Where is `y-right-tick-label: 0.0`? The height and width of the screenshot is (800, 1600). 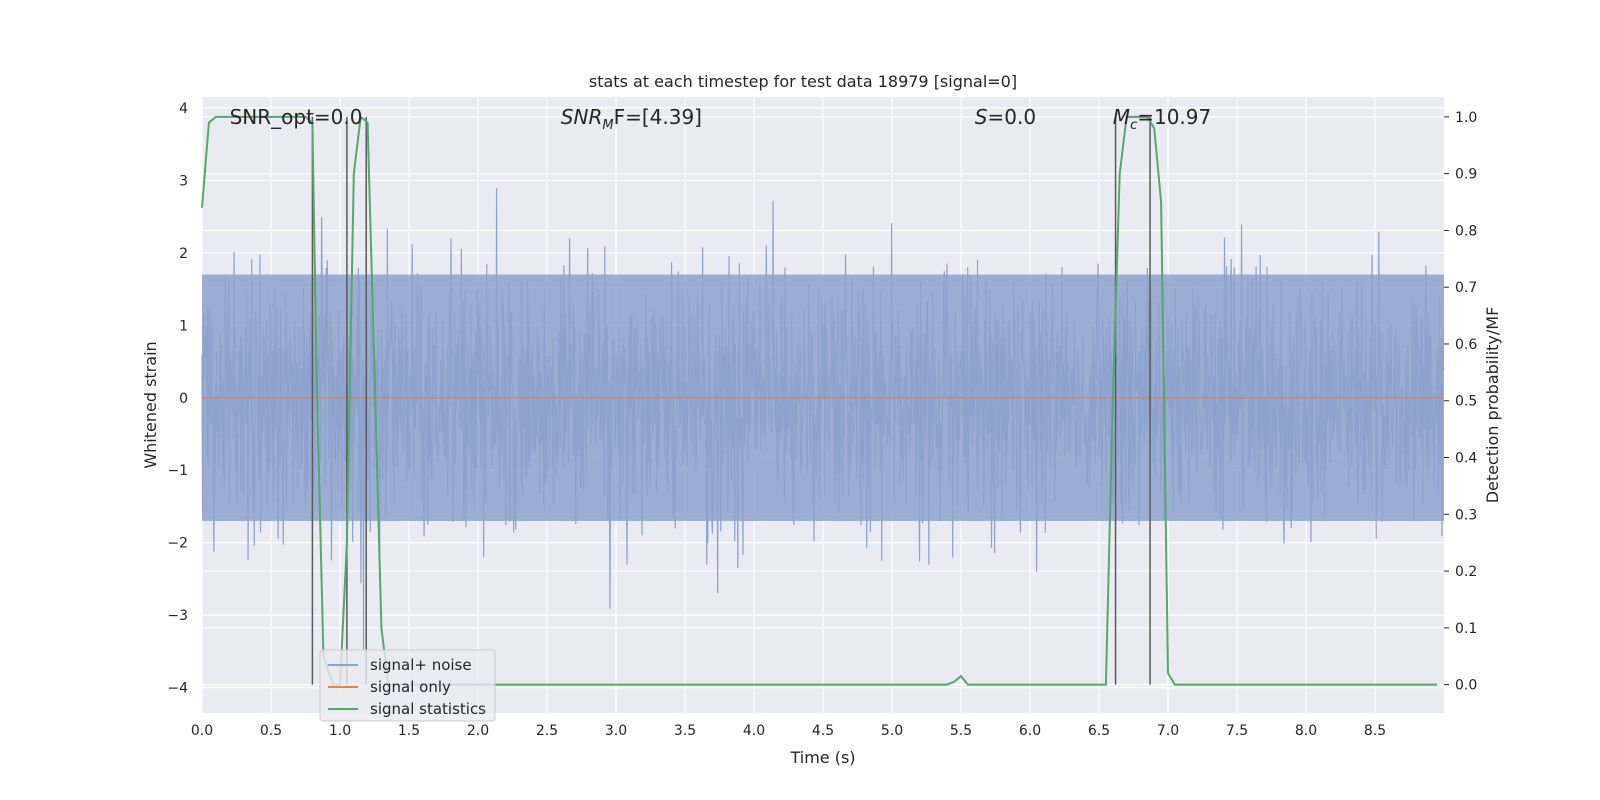
y-right-tick-label: 0.0 is located at coordinates (1466, 686).